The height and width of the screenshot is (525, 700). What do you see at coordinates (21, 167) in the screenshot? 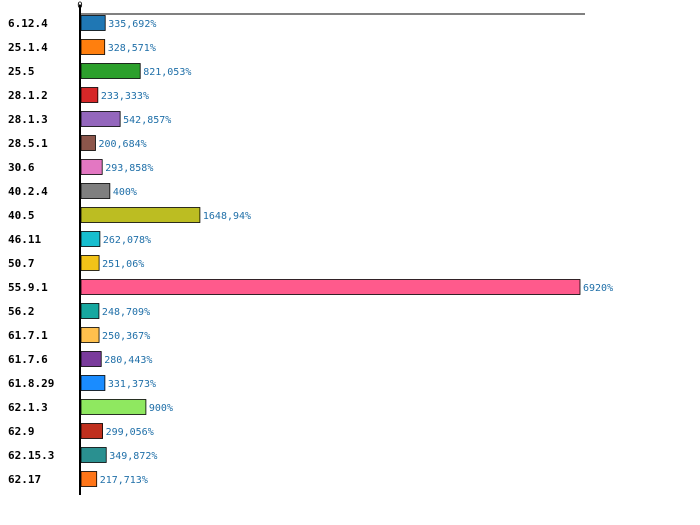
I see `category-label: 30.6` at bounding box center [21, 167].